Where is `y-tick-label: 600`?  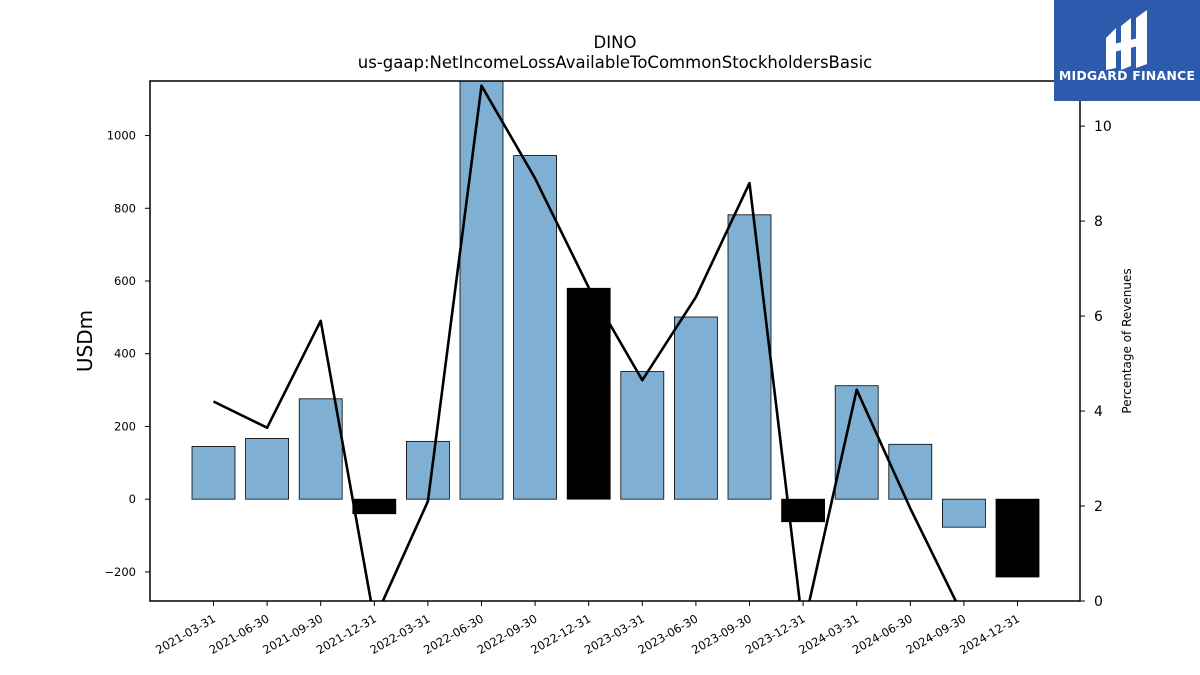 y-tick-label: 600 is located at coordinates (125, 281).